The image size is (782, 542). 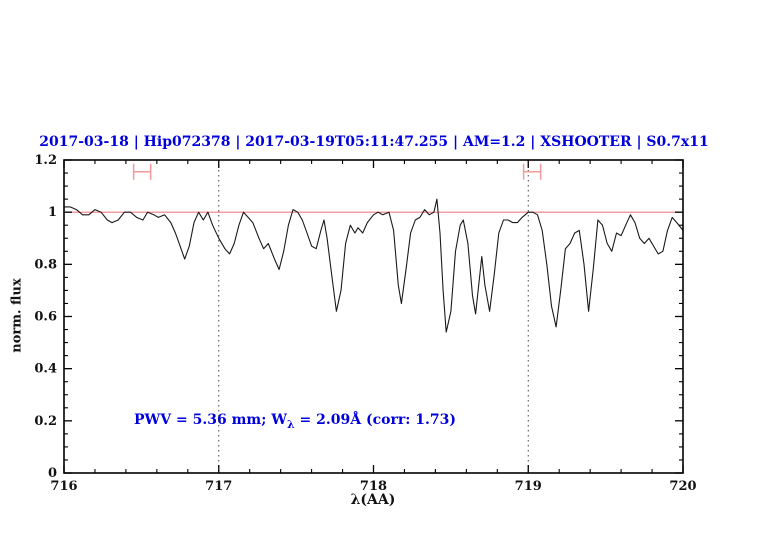 What do you see at coordinates (375, 420) in the screenshot?
I see `pwv-annotation-suffix: = 2.09Å (corr: 1.73)` at bounding box center [375, 420].